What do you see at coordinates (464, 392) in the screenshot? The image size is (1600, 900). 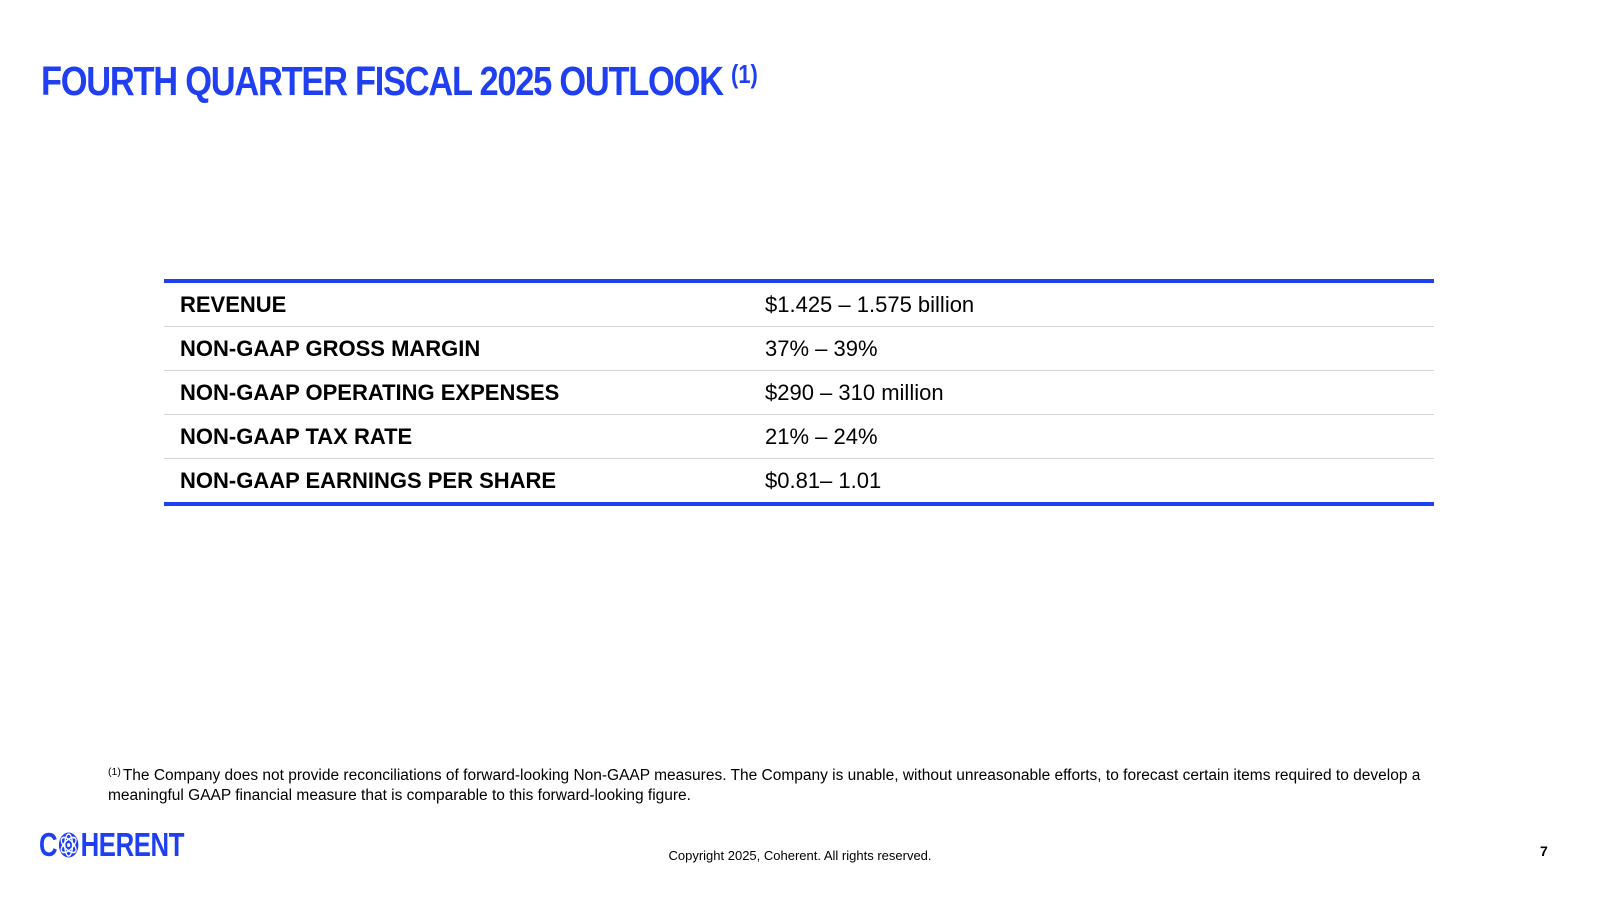 I see `metric-label: NON-GAAP OPERATING EXPENSES` at bounding box center [464, 392].